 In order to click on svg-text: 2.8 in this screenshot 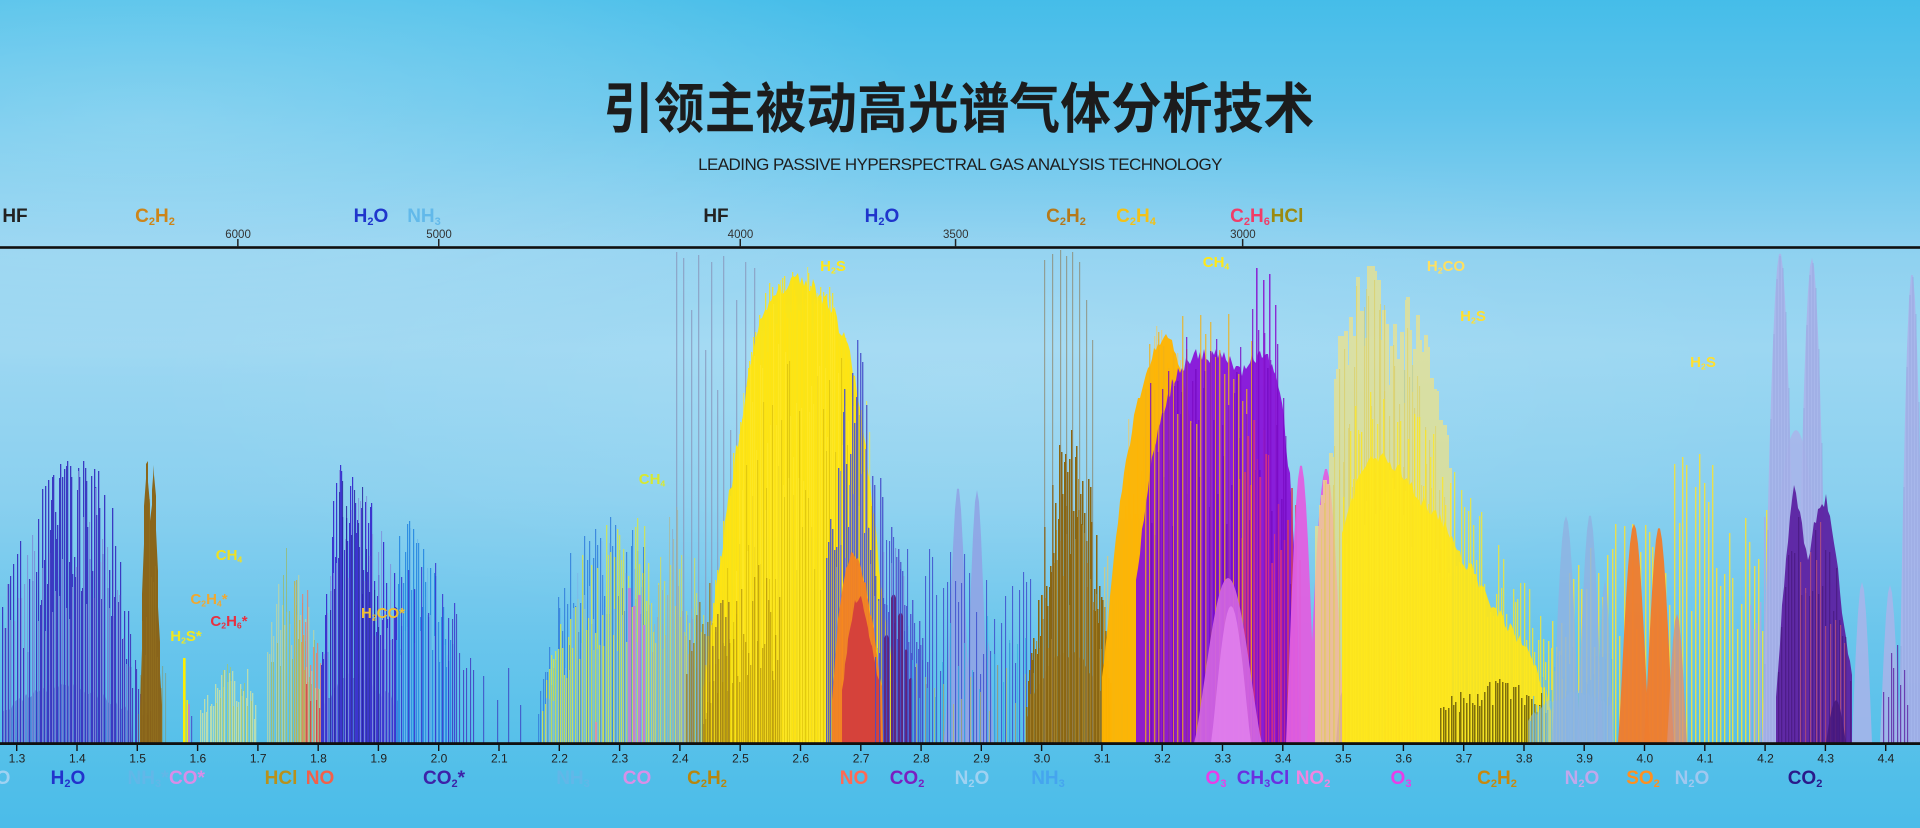, I will do `click(921, 759)`.